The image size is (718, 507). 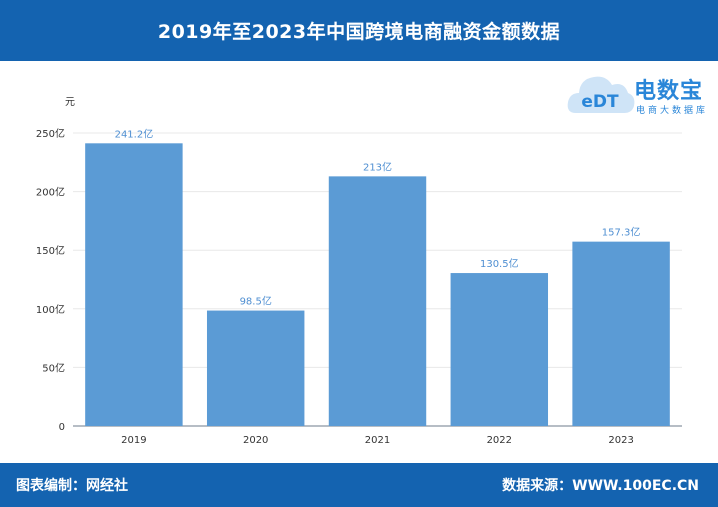 What do you see at coordinates (620, 440) in the screenshot?
I see `x-tick-label: 2023` at bounding box center [620, 440].